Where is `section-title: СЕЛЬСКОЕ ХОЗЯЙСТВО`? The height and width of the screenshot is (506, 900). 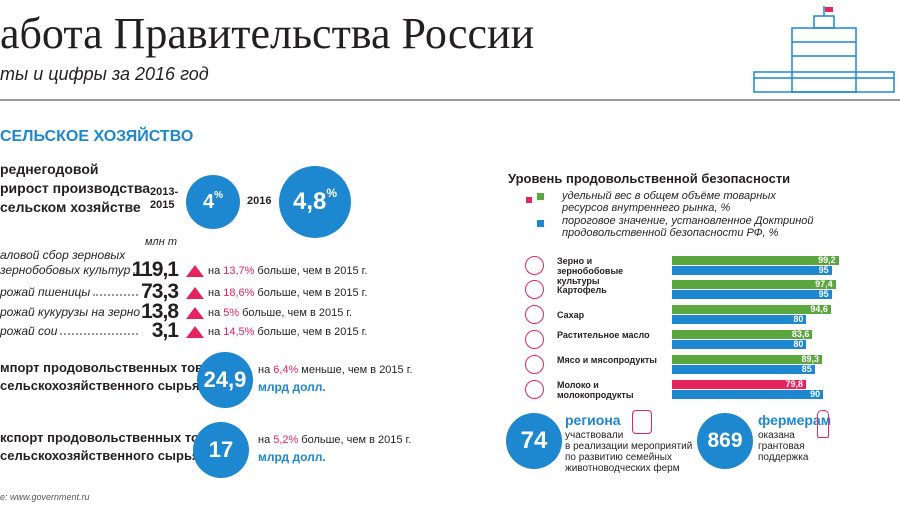 section-title: СЕЛЬСКОЕ ХОЗЯЙСТВО is located at coordinates (97, 136).